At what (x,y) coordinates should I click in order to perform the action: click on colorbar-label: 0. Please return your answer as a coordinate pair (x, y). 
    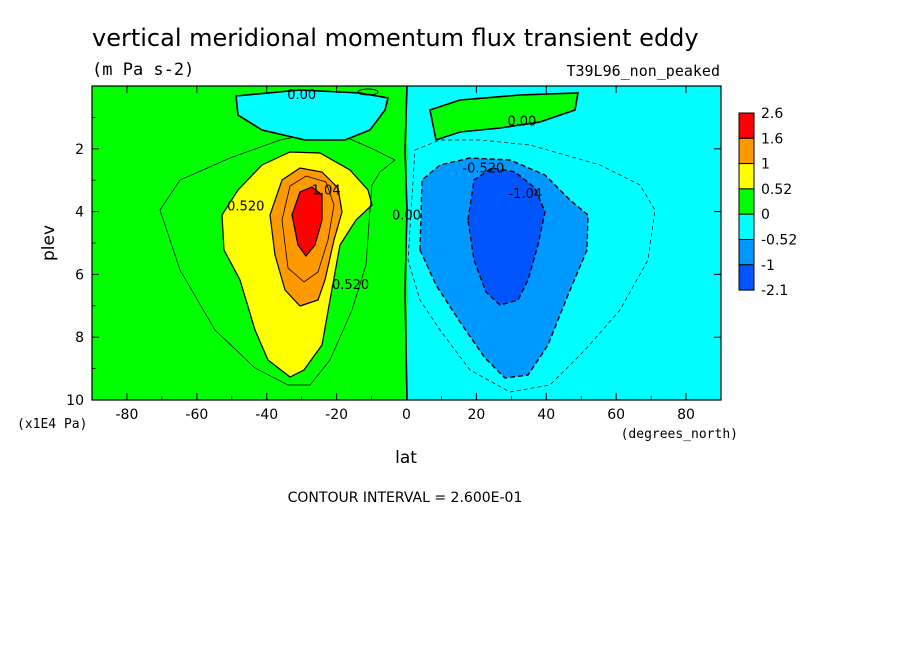
    Looking at the image, I should click on (765, 215).